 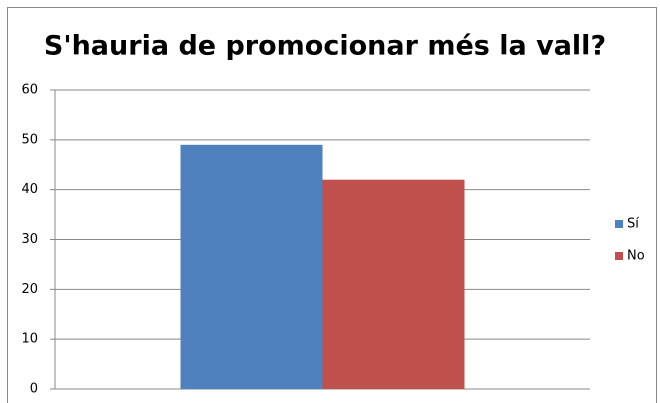 What do you see at coordinates (636, 256) in the screenshot?
I see `legend-label: No` at bounding box center [636, 256].